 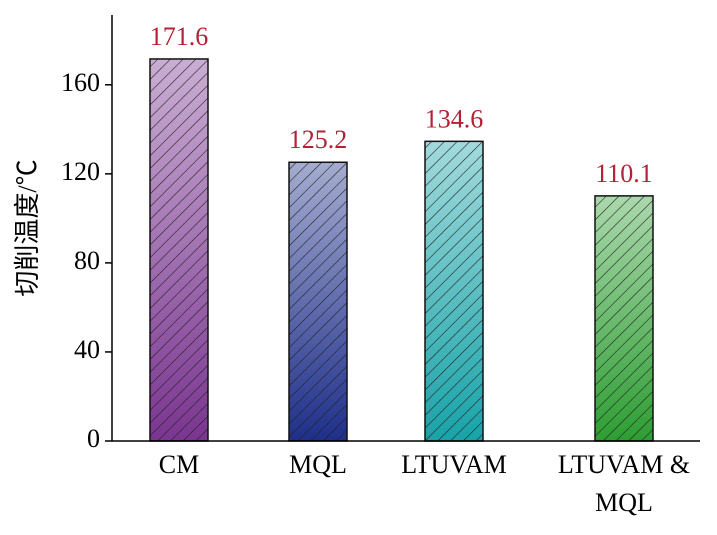 I want to click on y-tick-label: 120, so click(x=80, y=171).